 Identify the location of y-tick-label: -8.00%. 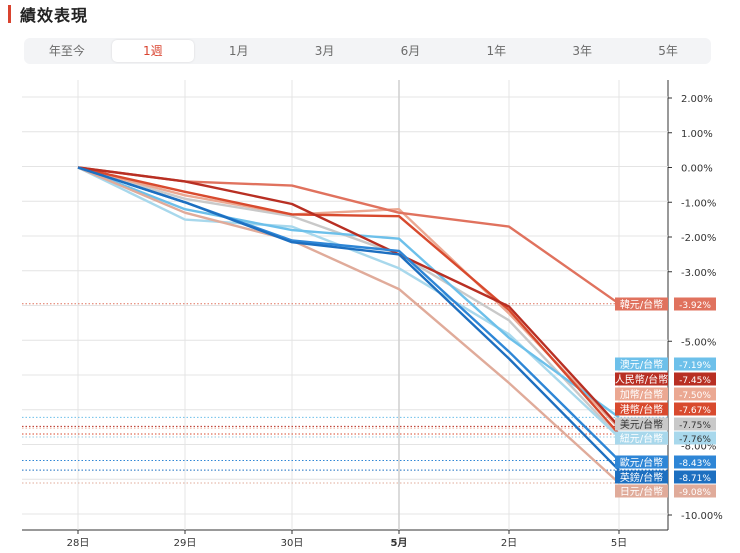
(698, 447).